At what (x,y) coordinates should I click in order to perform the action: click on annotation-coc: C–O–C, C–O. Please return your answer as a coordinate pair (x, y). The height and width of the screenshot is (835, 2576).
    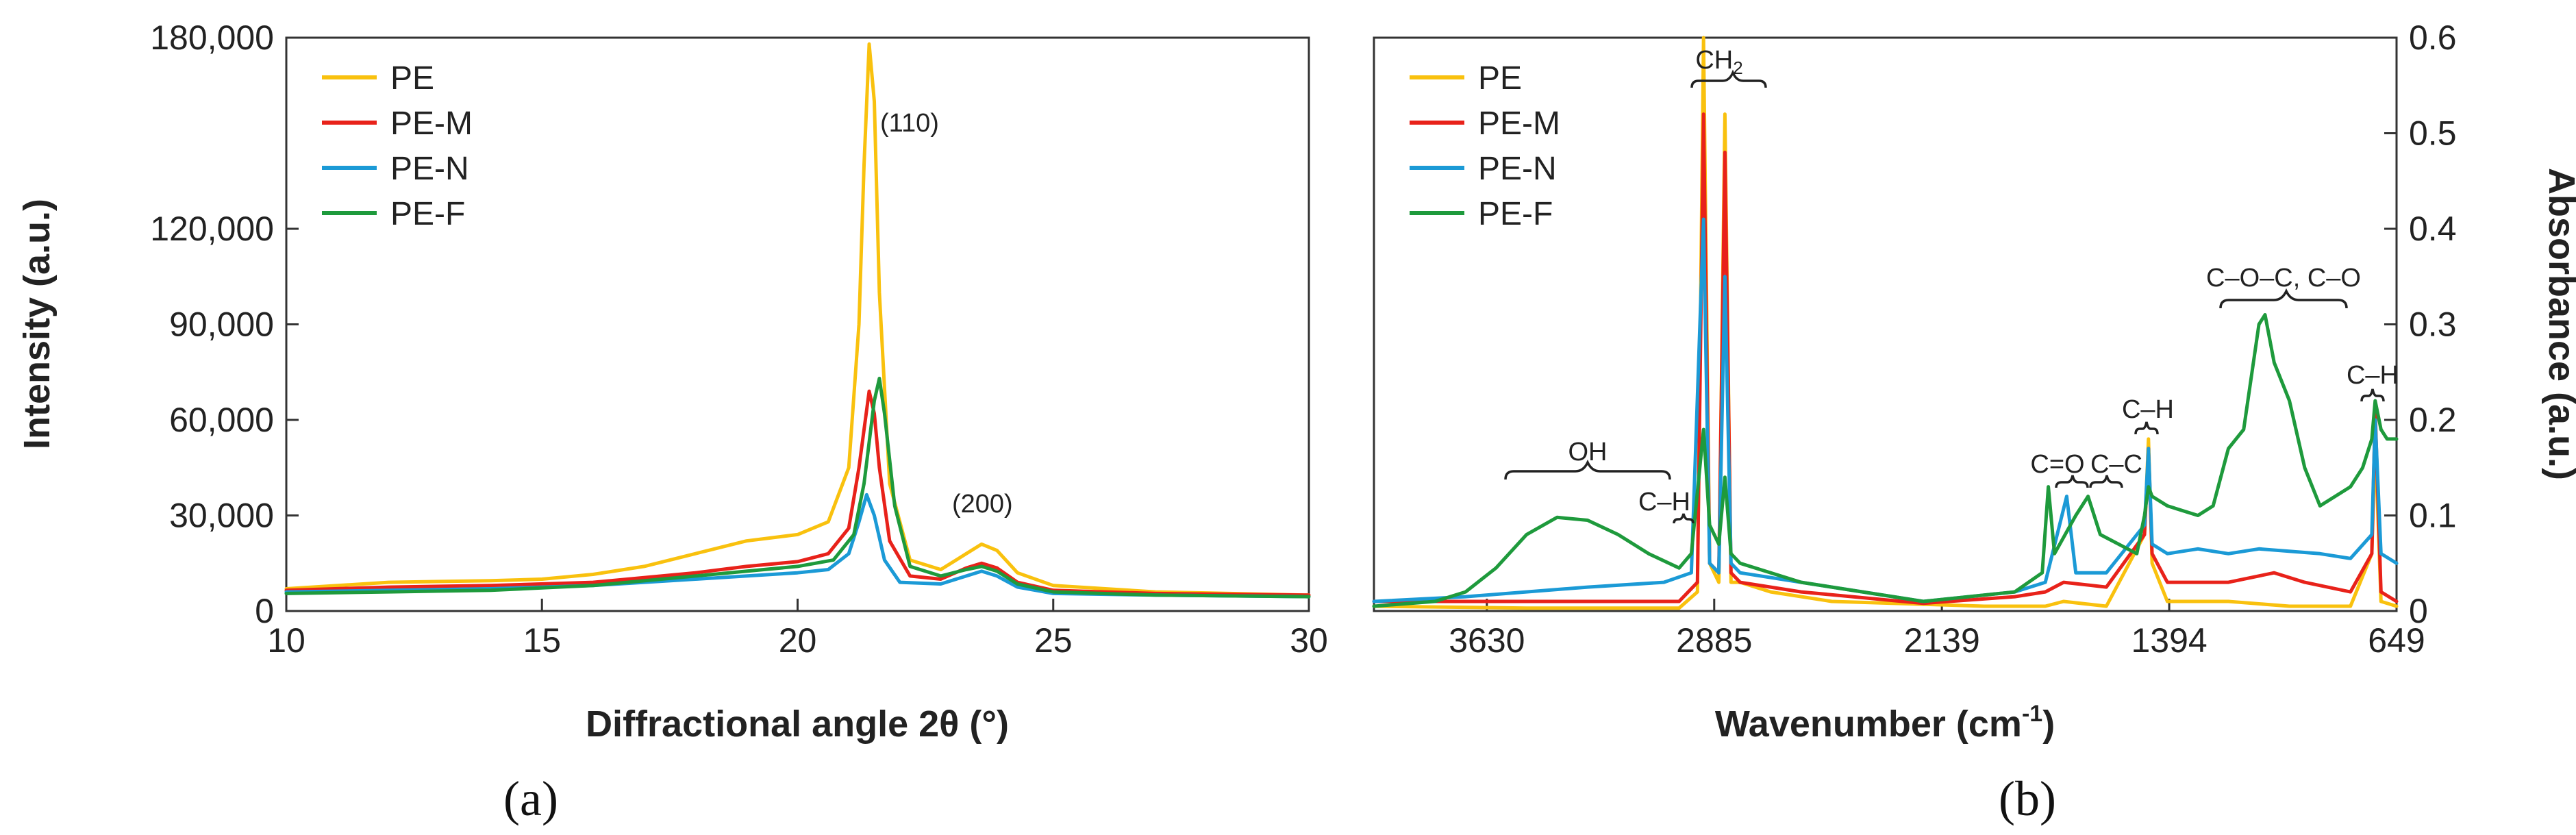
    Looking at the image, I should click on (2283, 278).